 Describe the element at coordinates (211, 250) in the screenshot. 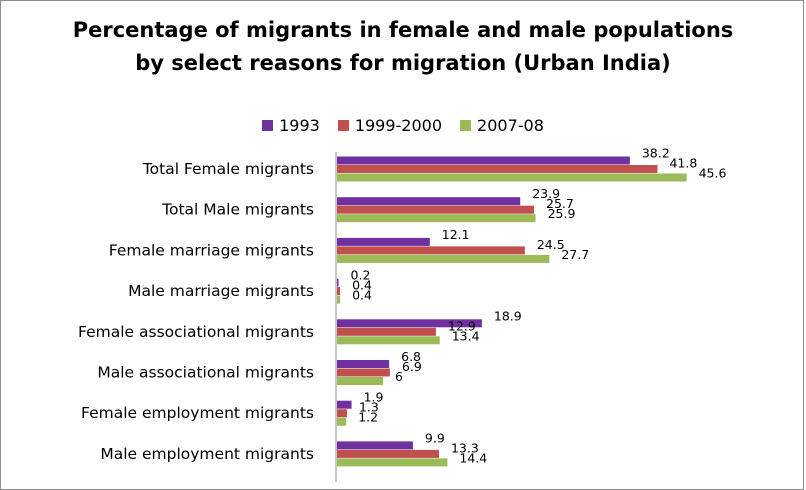

I see `category-label: Female marriage migrants` at that location.